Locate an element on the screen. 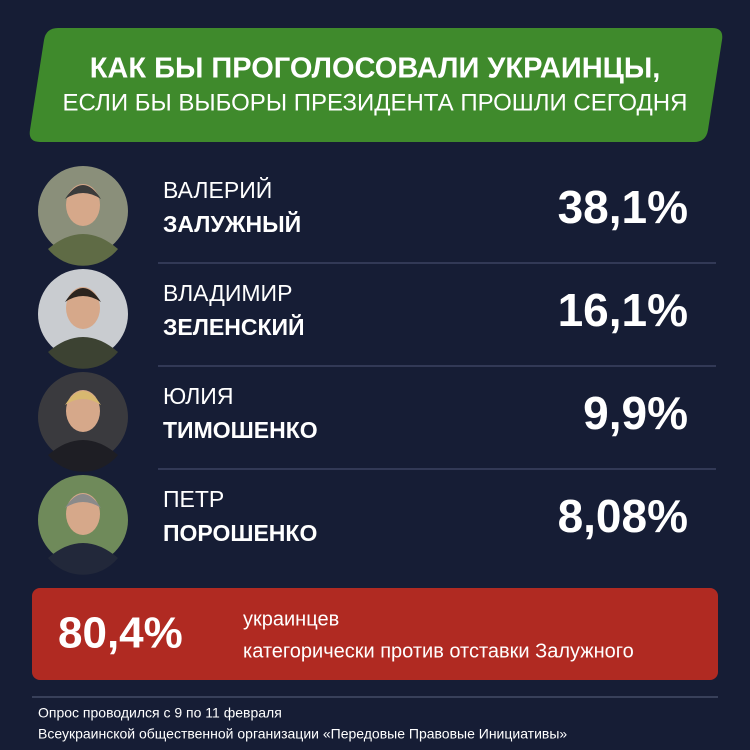 The height and width of the screenshot is (750, 750). percent: 8,08% is located at coordinates (623, 516).